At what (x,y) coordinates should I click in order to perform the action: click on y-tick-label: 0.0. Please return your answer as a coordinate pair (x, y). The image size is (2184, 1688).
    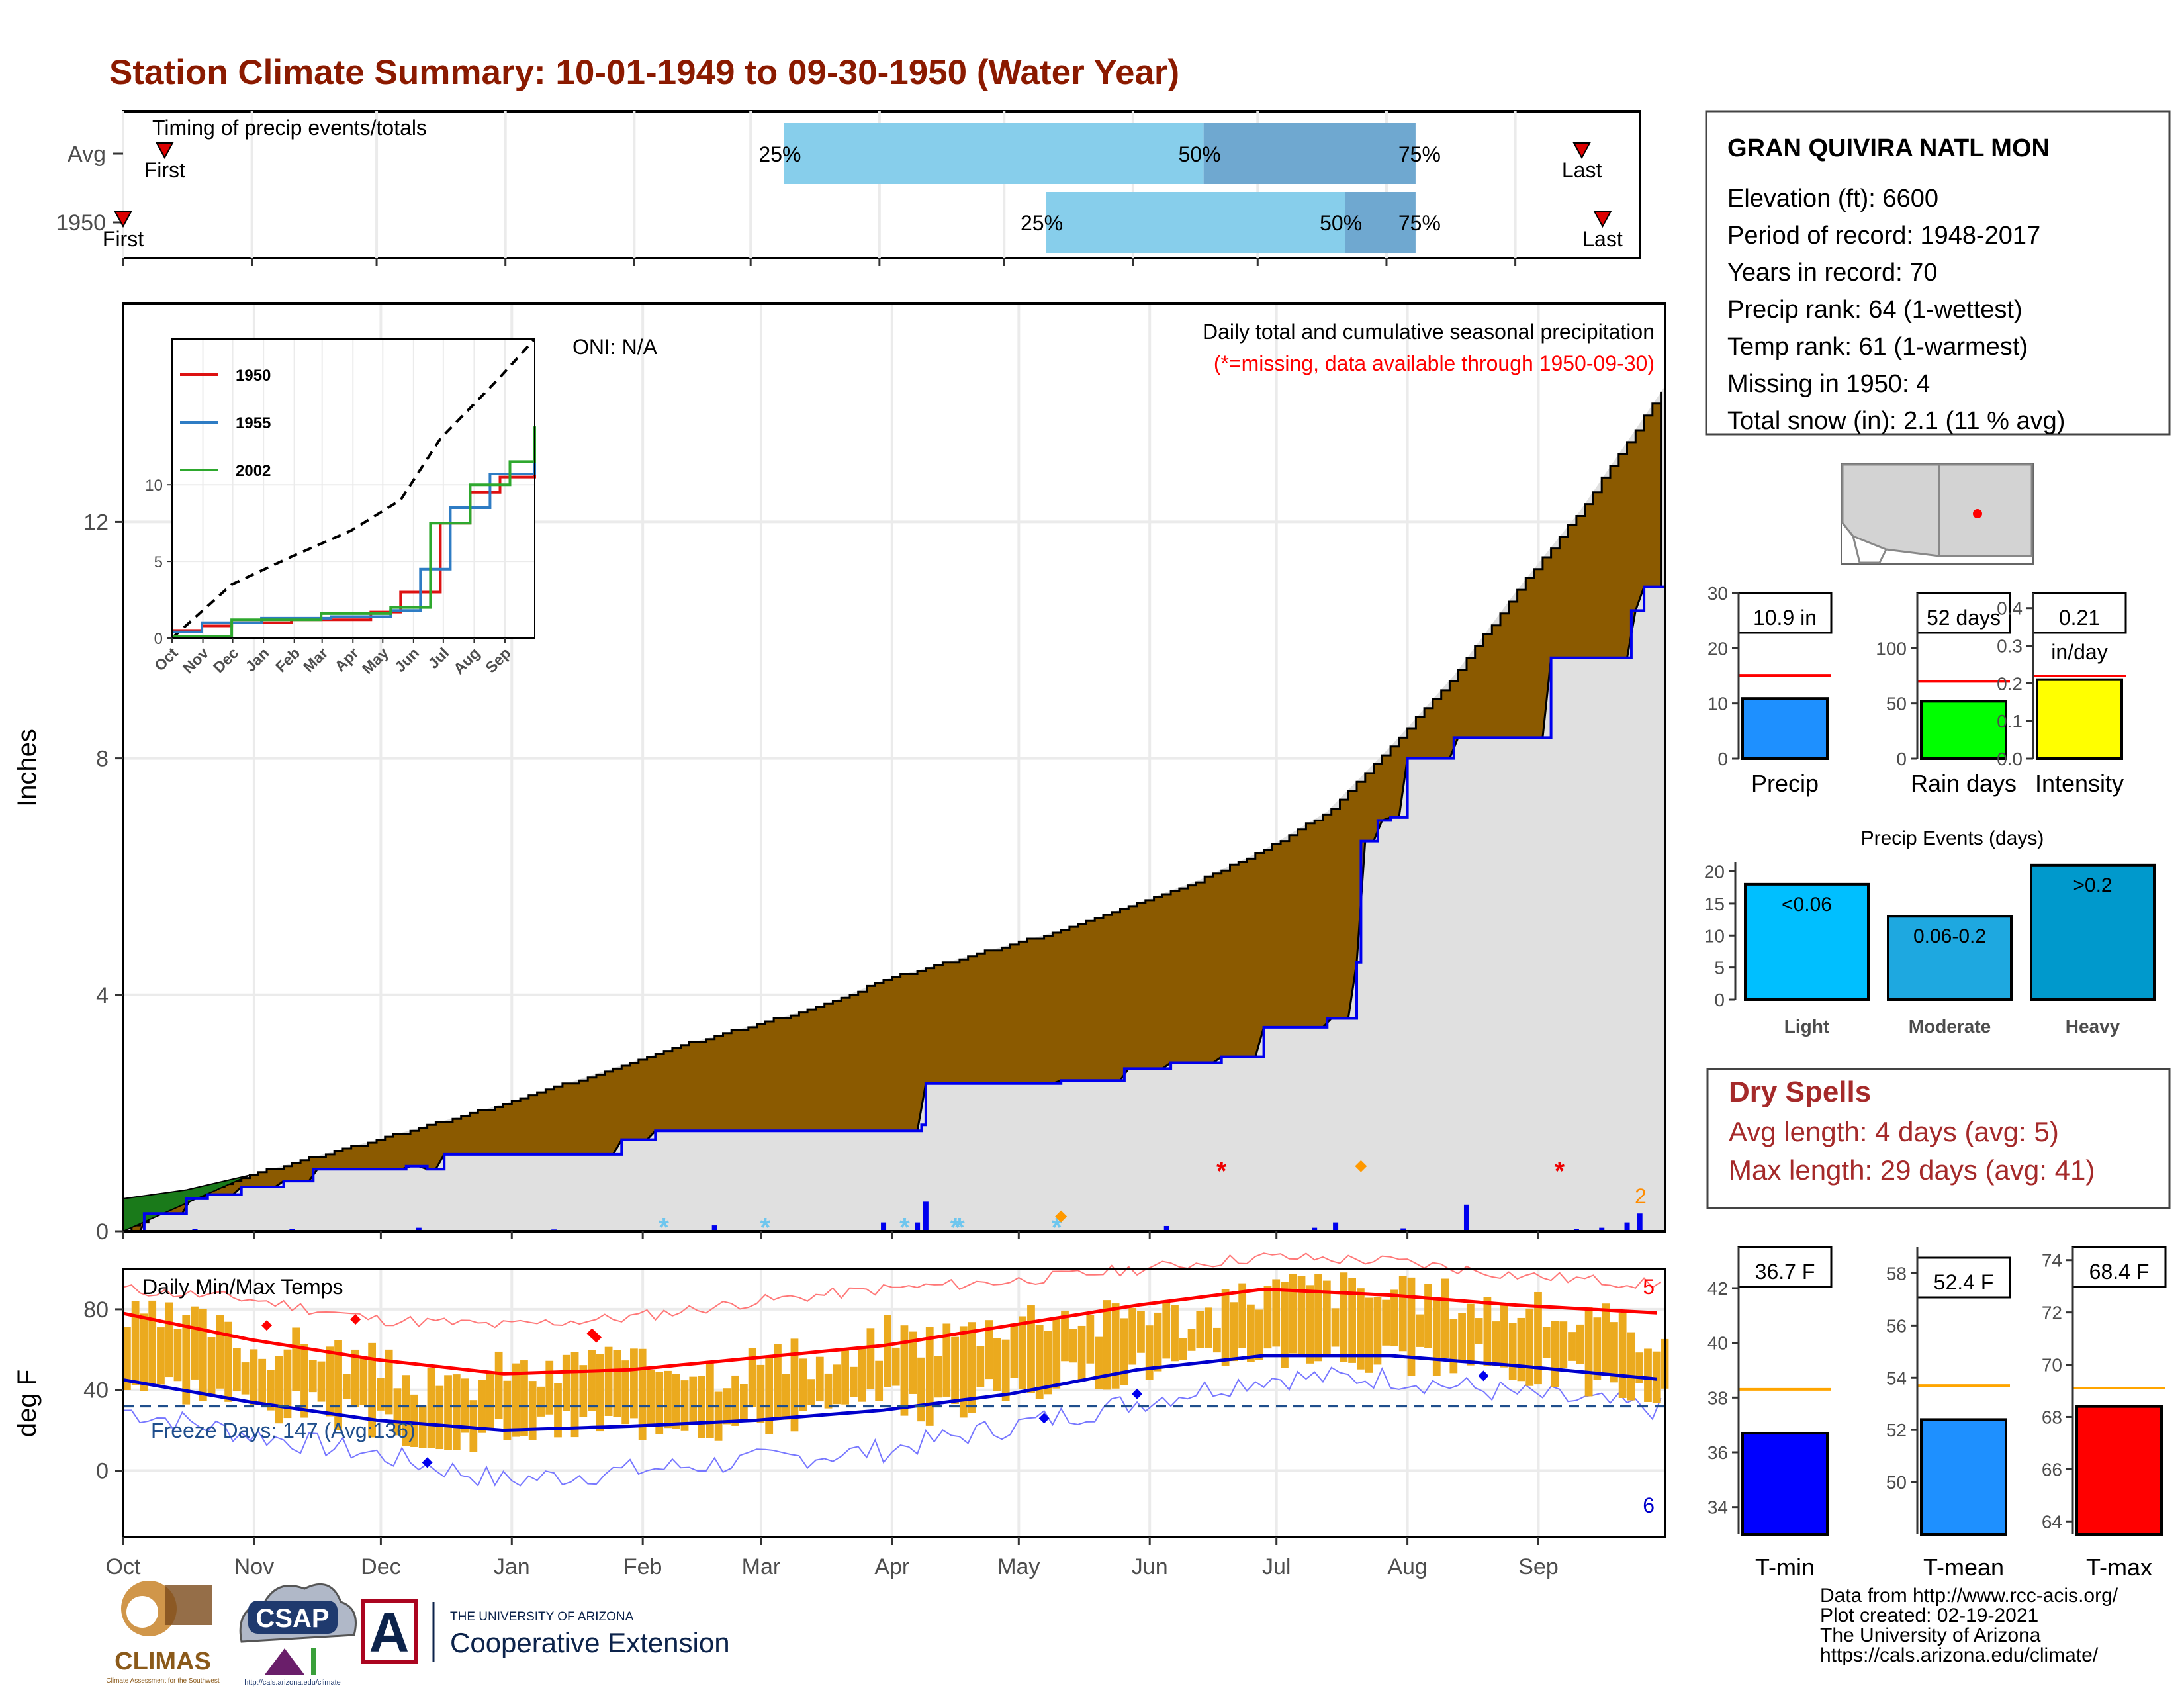
    Looking at the image, I should click on (2010, 759).